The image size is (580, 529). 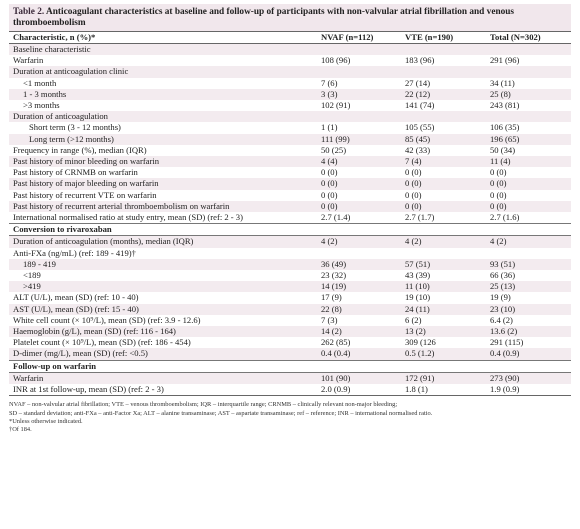 What do you see at coordinates (80, 149) in the screenshot?
I see `row-label: Frequency in range (%), median (IQR)` at bounding box center [80, 149].